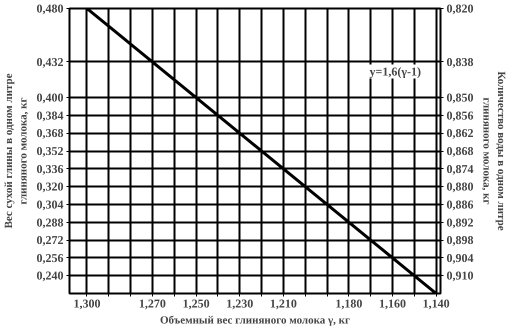 This screenshot has height=329, width=509. Describe the element at coordinates (50, 275) in the screenshot. I see `y-tick-label: 0,240` at that location.